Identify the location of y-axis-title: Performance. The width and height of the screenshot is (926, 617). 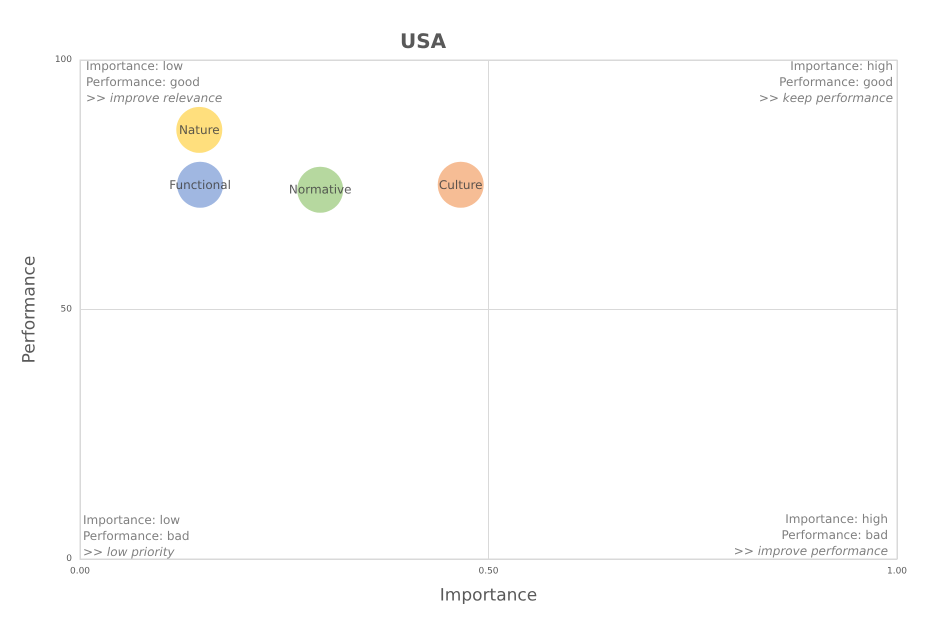
(30, 310).